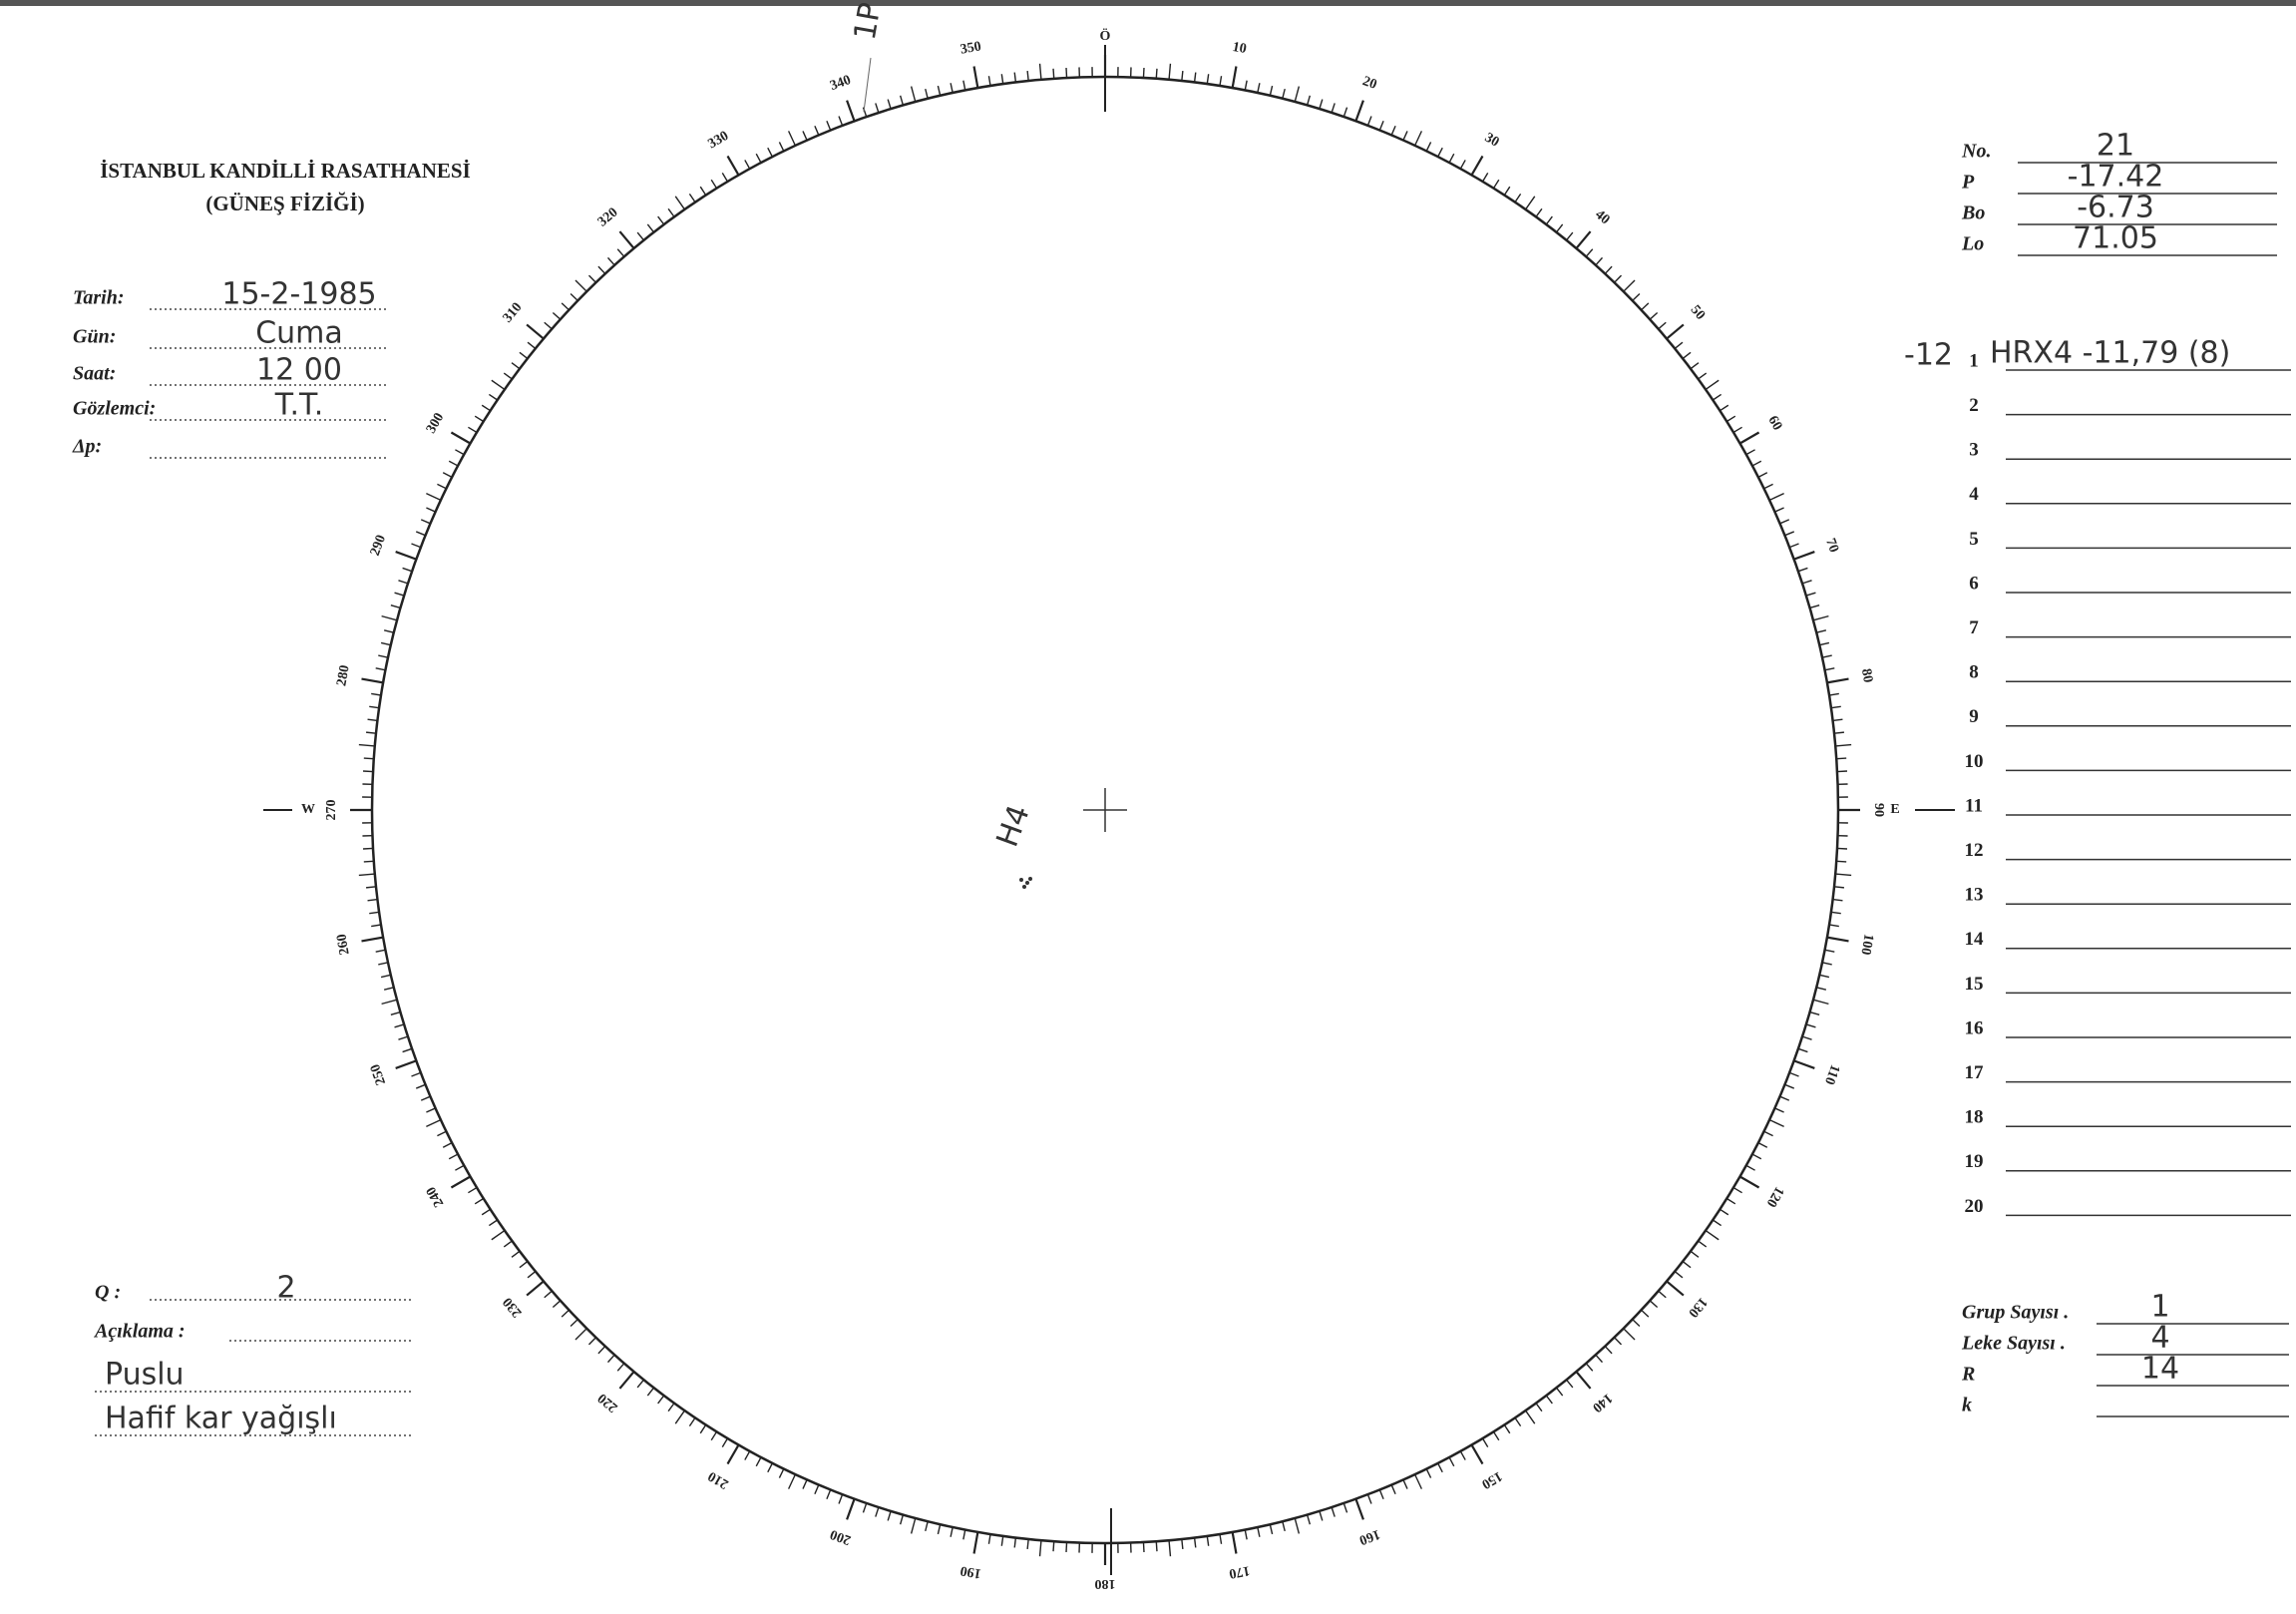  Describe the element at coordinates (1967, 1405) in the screenshot. I see `count-label: k` at that location.